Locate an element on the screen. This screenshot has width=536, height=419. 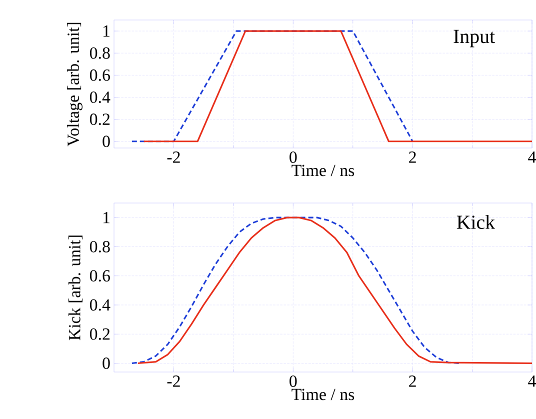
annotation: Kick is located at coordinates (476, 221).